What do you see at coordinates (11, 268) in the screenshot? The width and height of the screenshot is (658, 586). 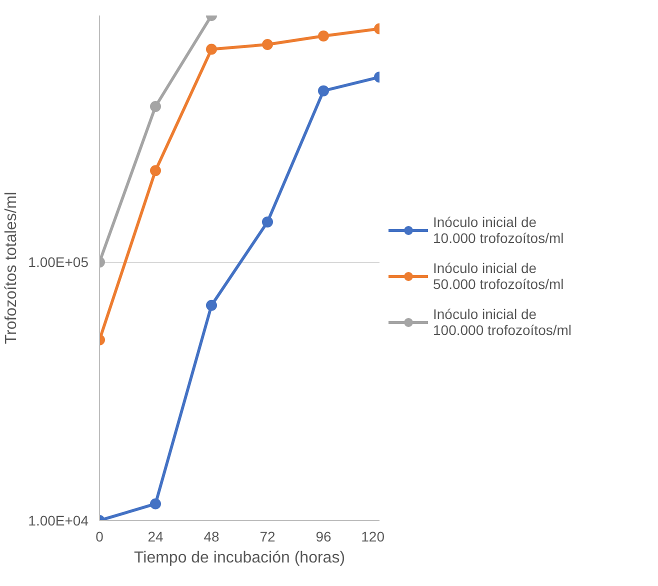 I see `y-axis-title: Trofozoítos totales/ml` at bounding box center [11, 268].